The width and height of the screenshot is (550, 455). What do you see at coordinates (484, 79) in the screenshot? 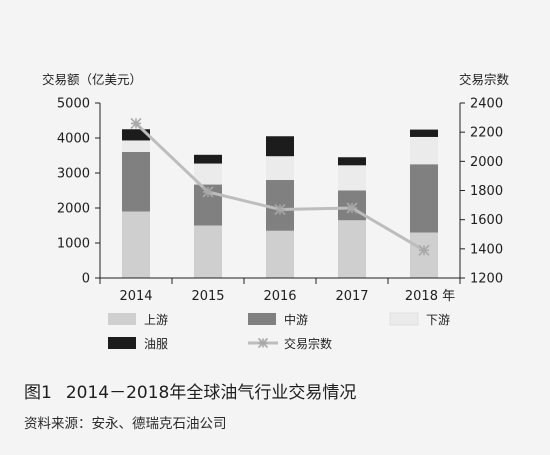
I see `right-axis-title: 交易宗数` at bounding box center [484, 79].